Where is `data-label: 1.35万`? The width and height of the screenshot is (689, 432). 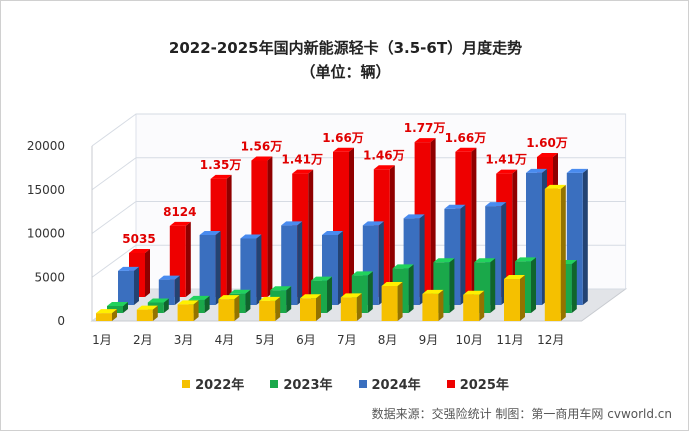 data-label: 1.35万 is located at coordinates (221, 165).